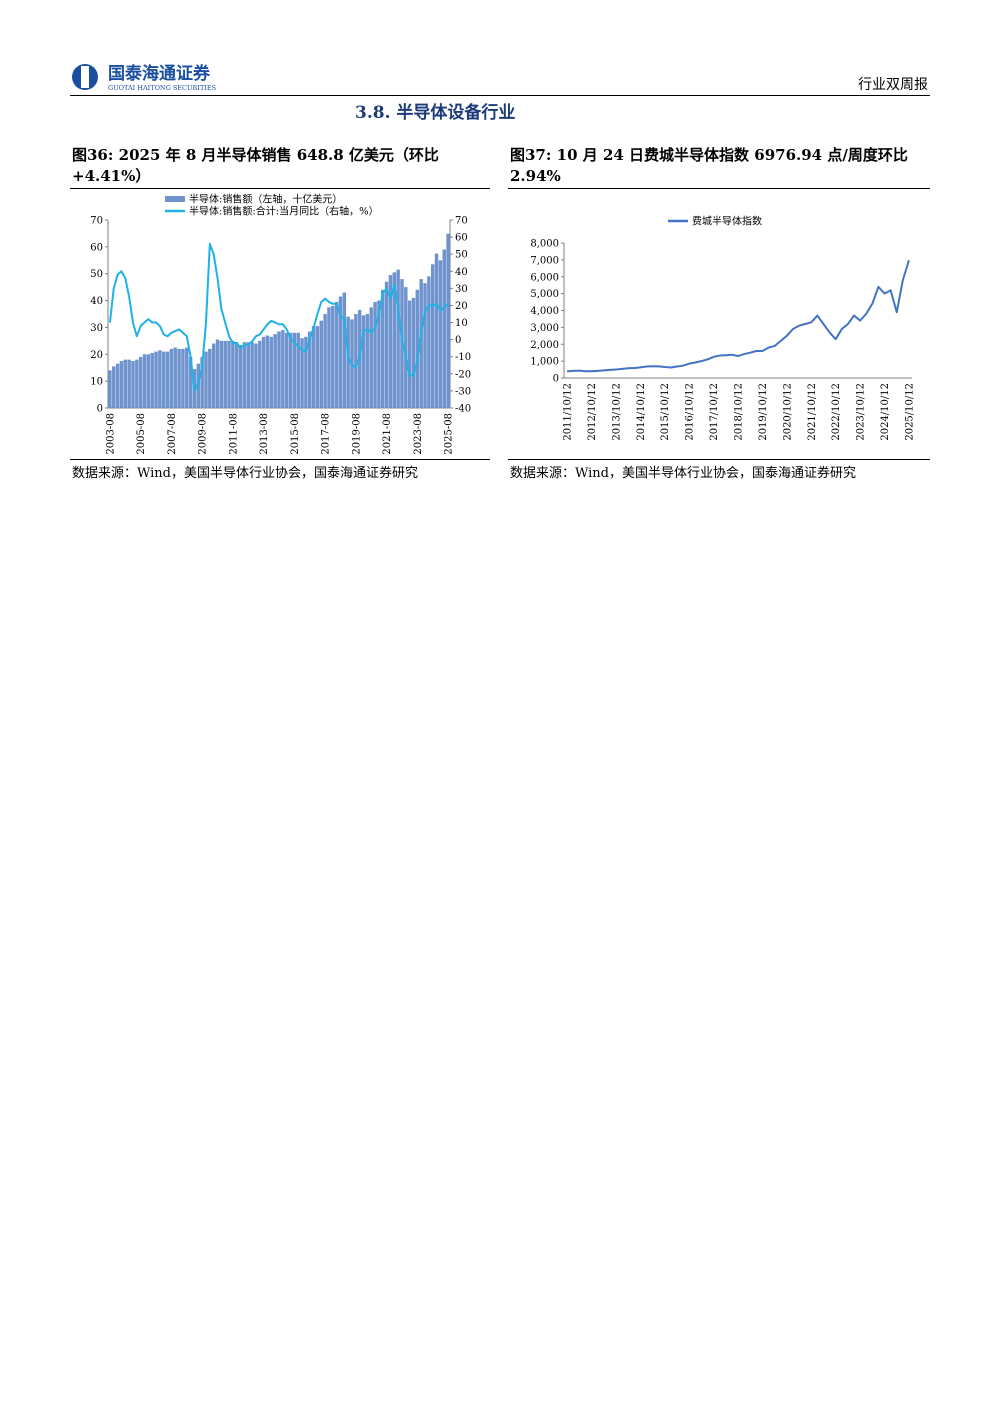 Image resolution: width=1000 pixels, height=1414 pixels. Describe the element at coordinates (461, 306) in the screenshot. I see `y2-tick-label: 20` at that location.